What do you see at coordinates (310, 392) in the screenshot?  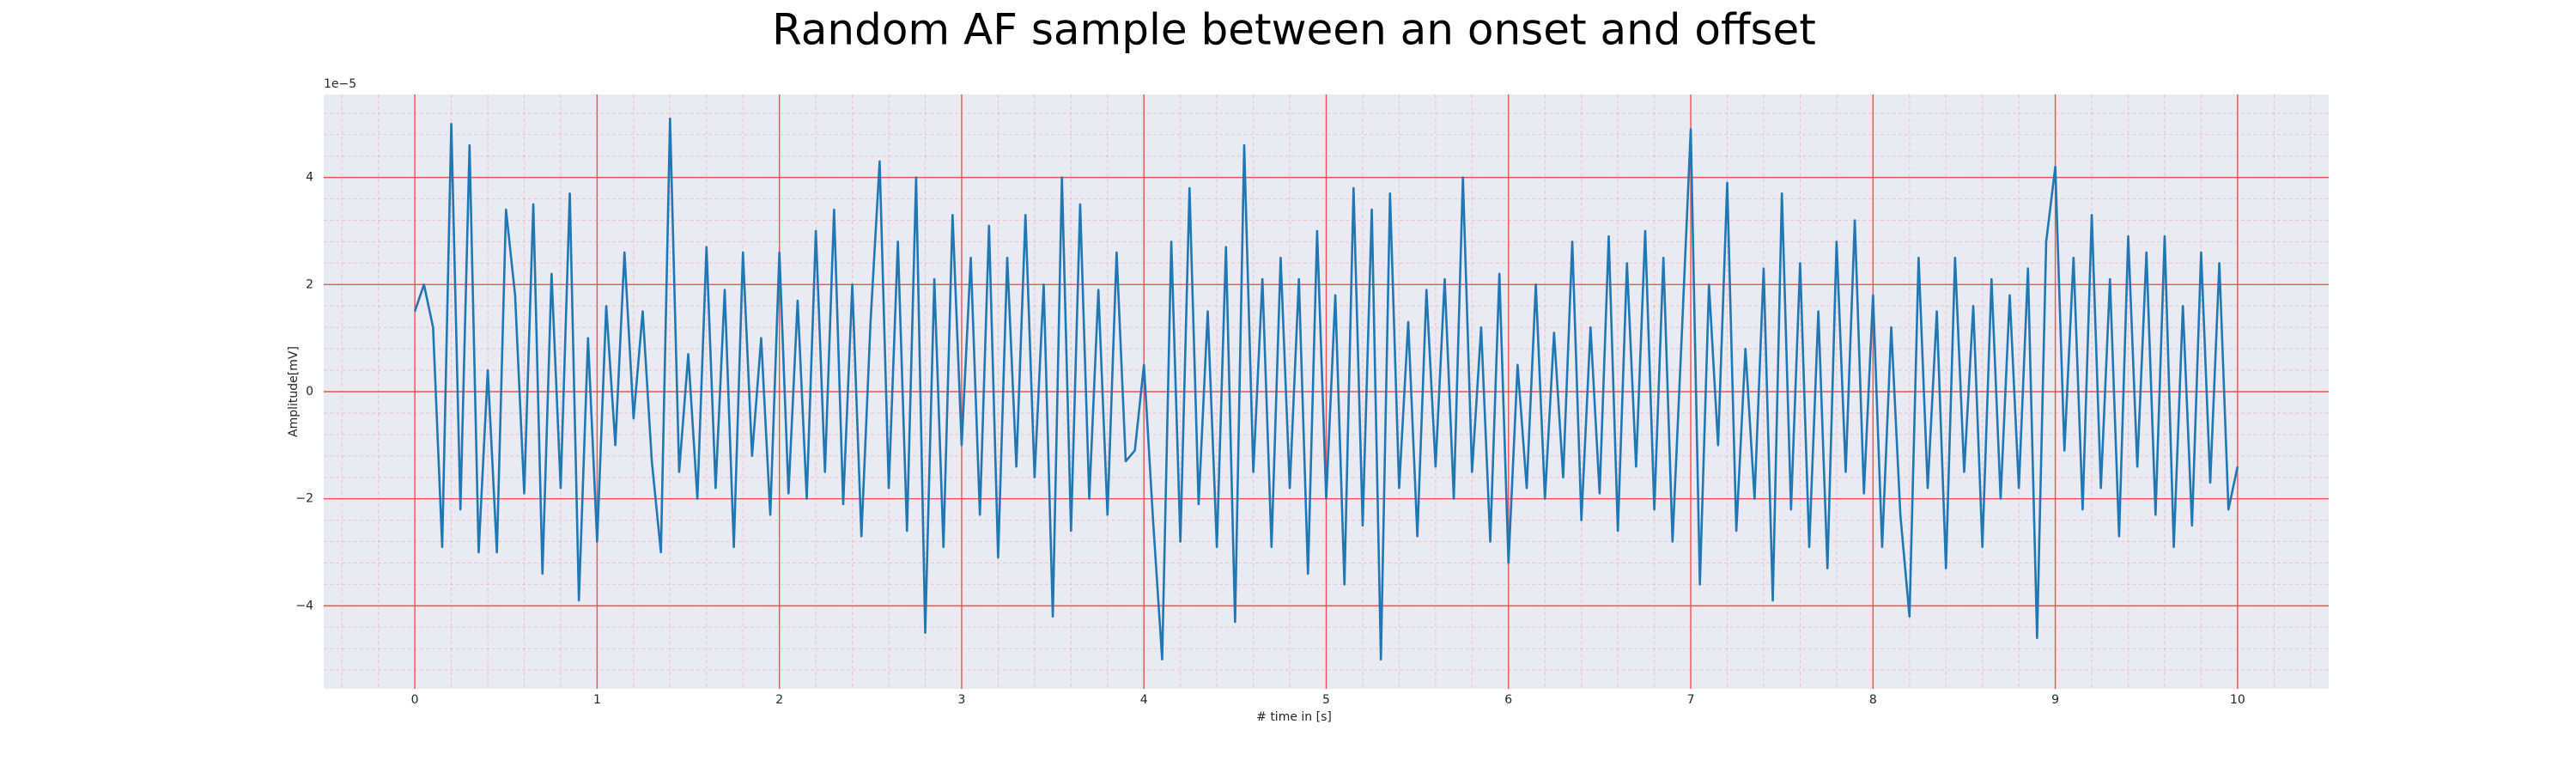 I see `y-tick-label: 0` at bounding box center [310, 392].